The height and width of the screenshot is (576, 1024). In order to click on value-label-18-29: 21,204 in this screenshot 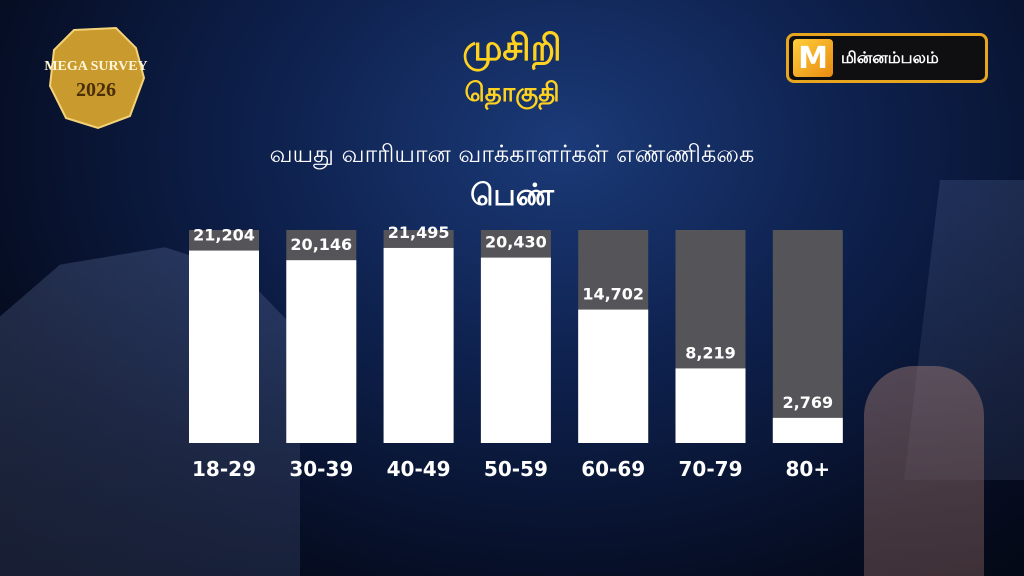, I will do `click(224, 235)`.